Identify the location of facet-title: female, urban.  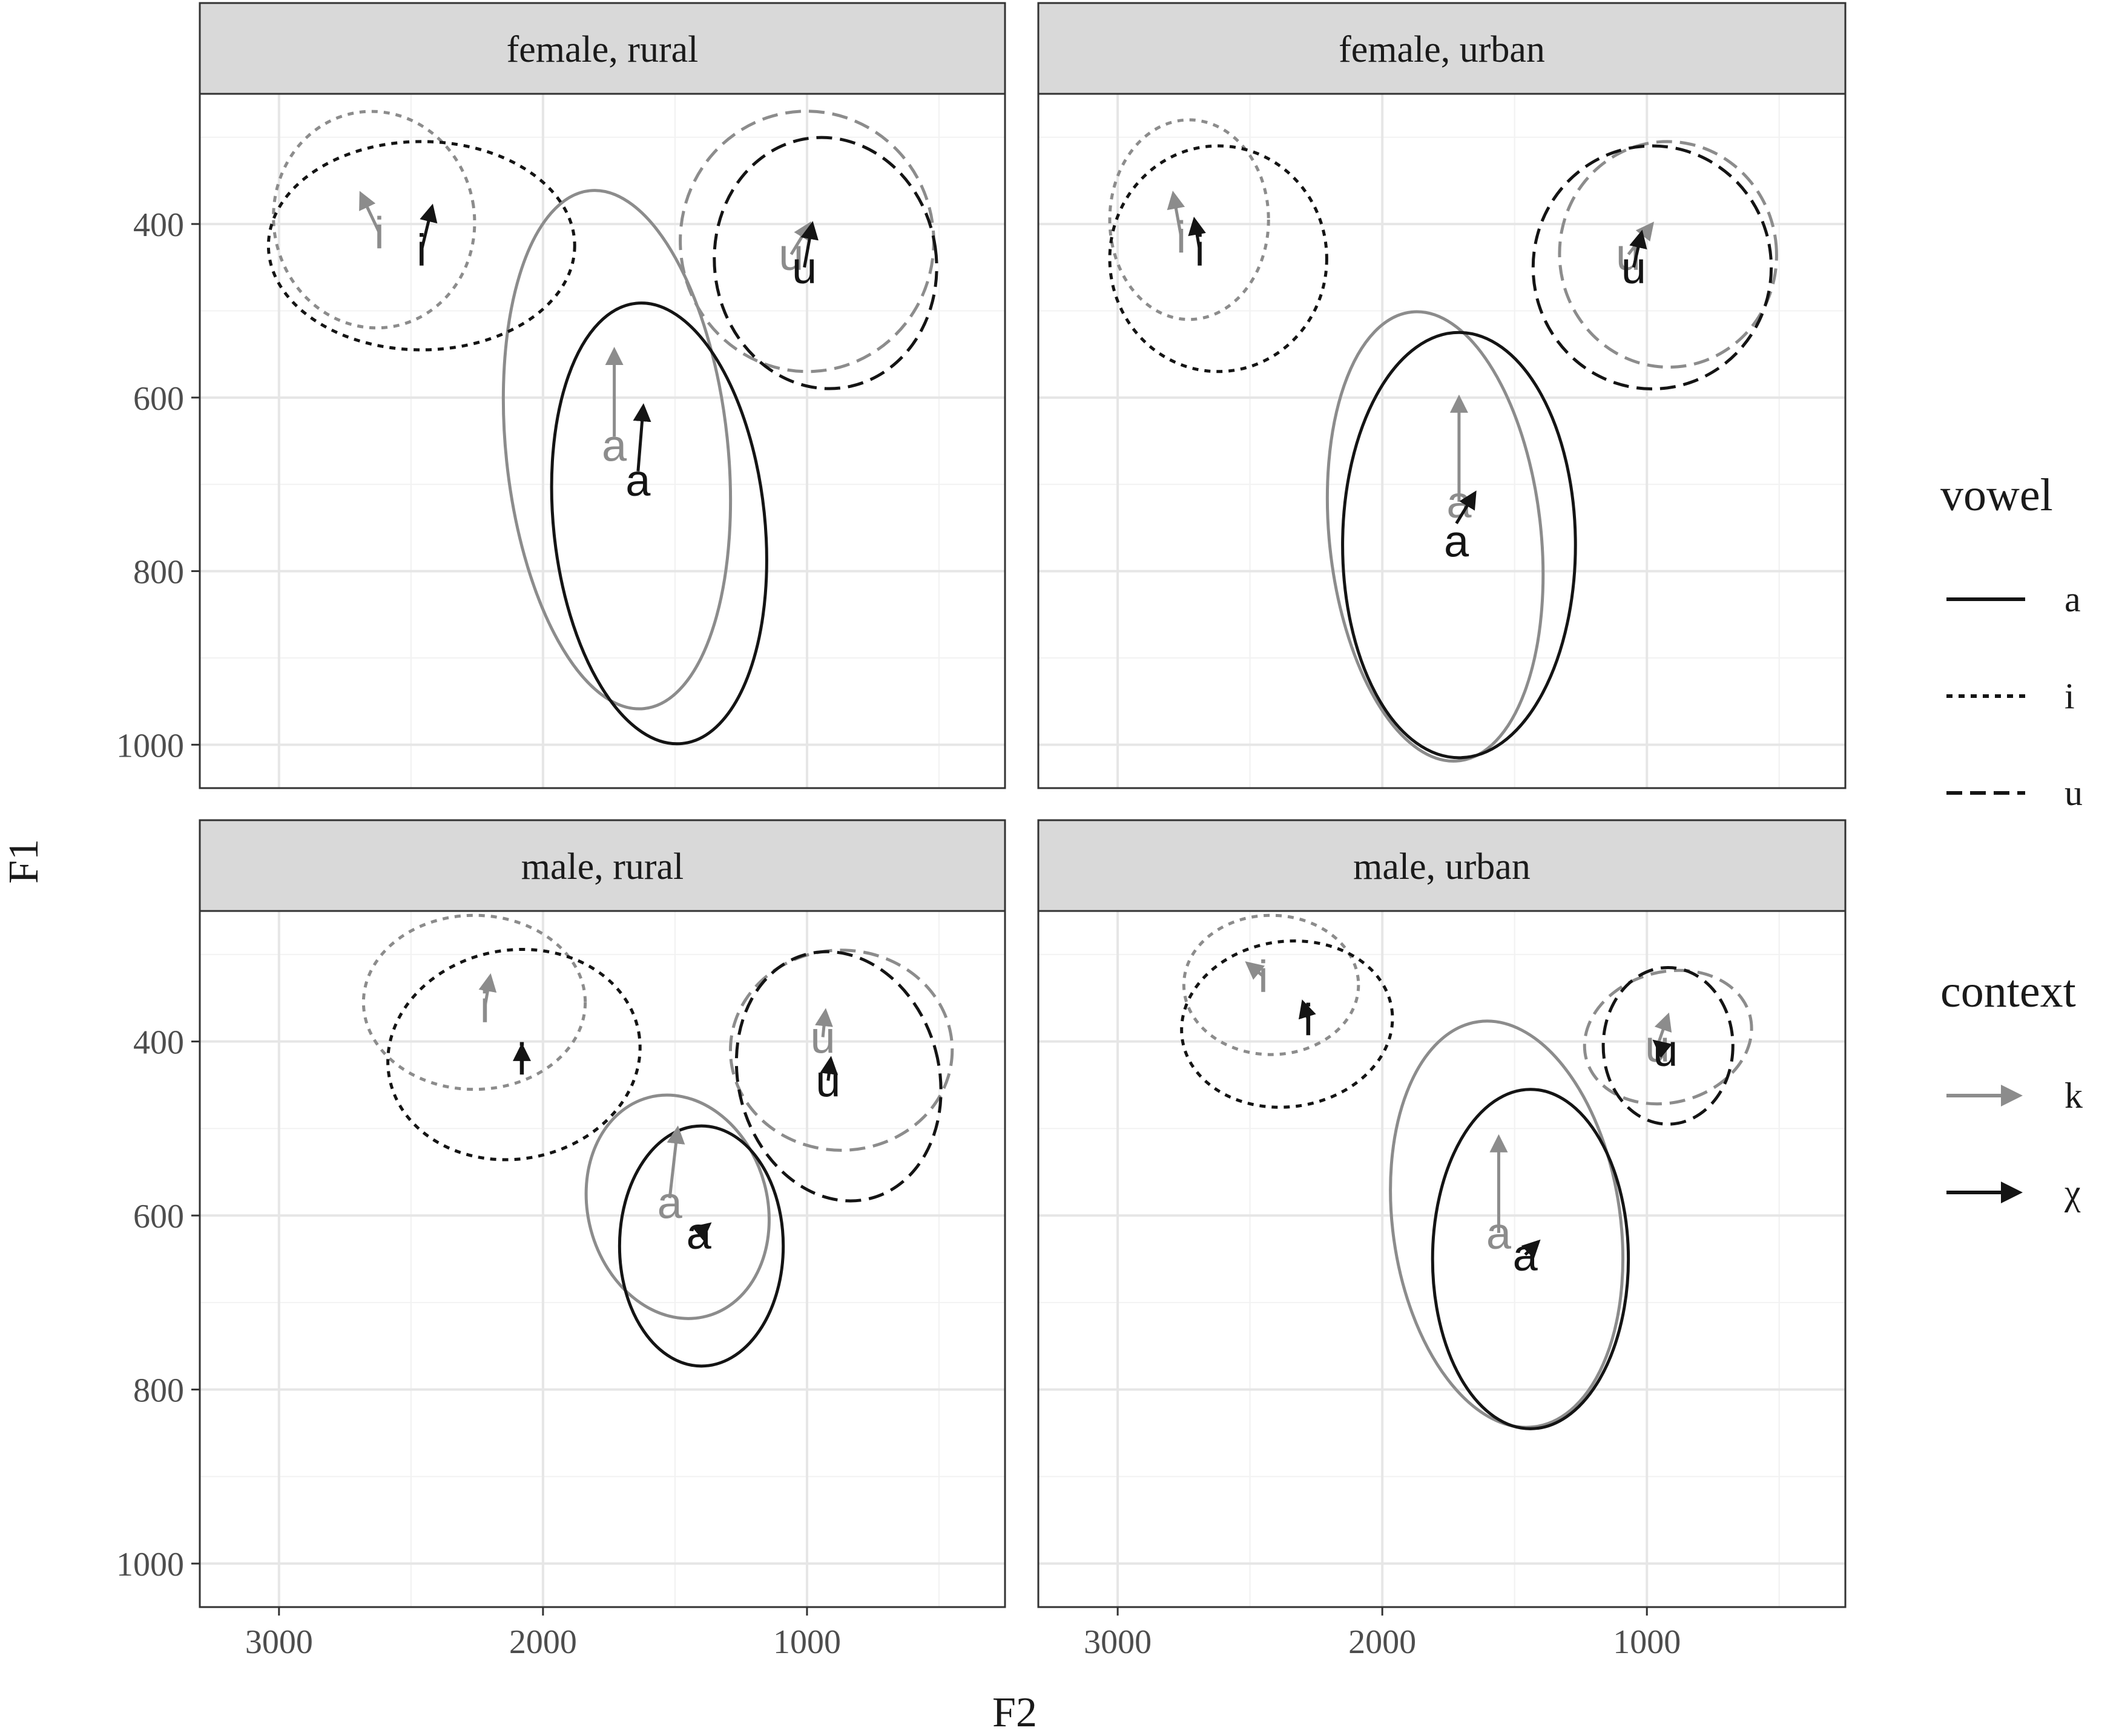
(1442, 49).